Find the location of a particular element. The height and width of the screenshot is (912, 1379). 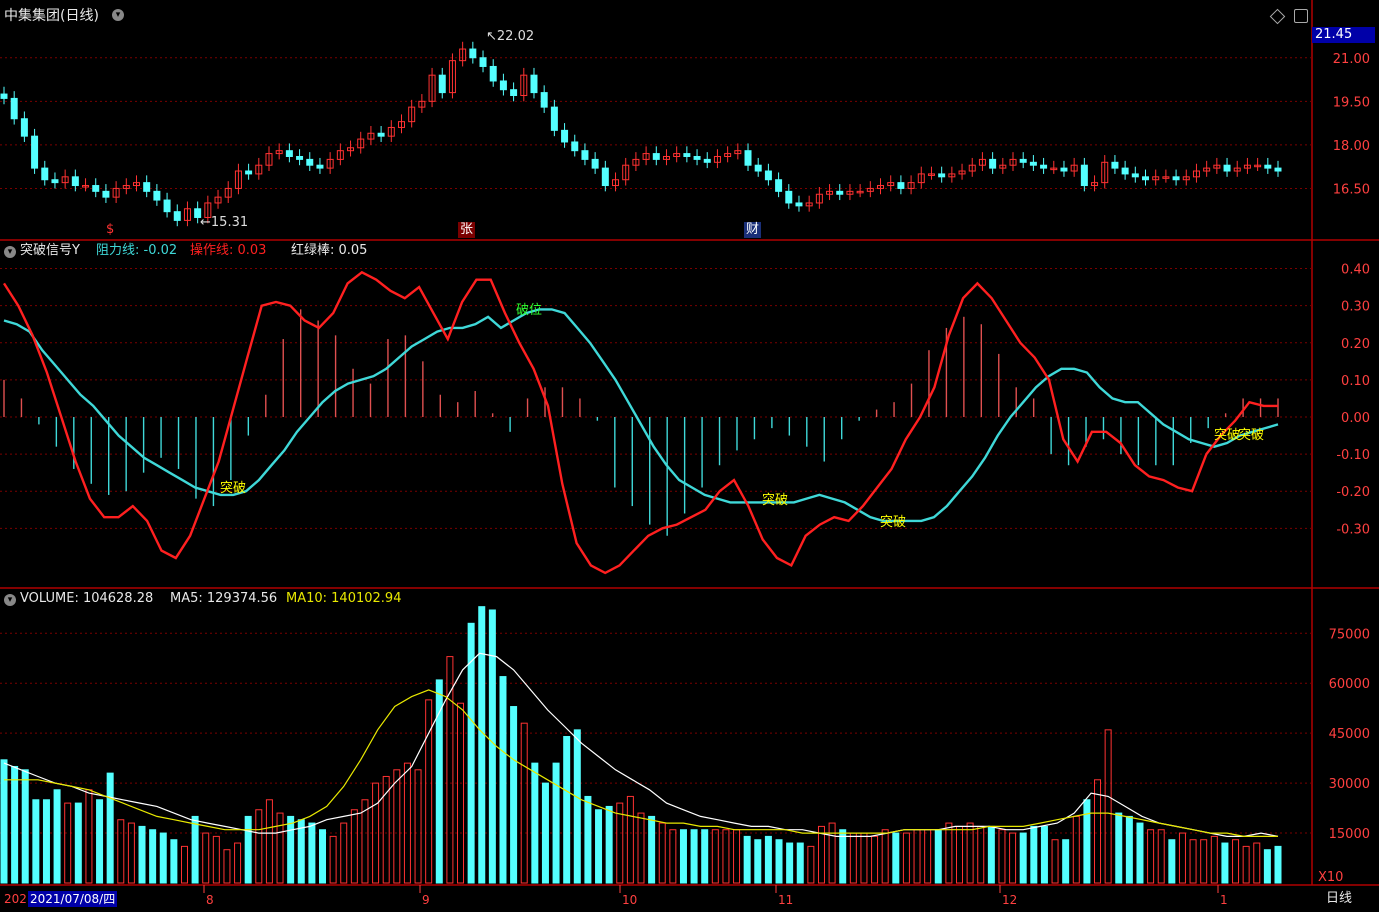

resist-line-label: 阻力线: -0.02 is located at coordinates (137, 250).